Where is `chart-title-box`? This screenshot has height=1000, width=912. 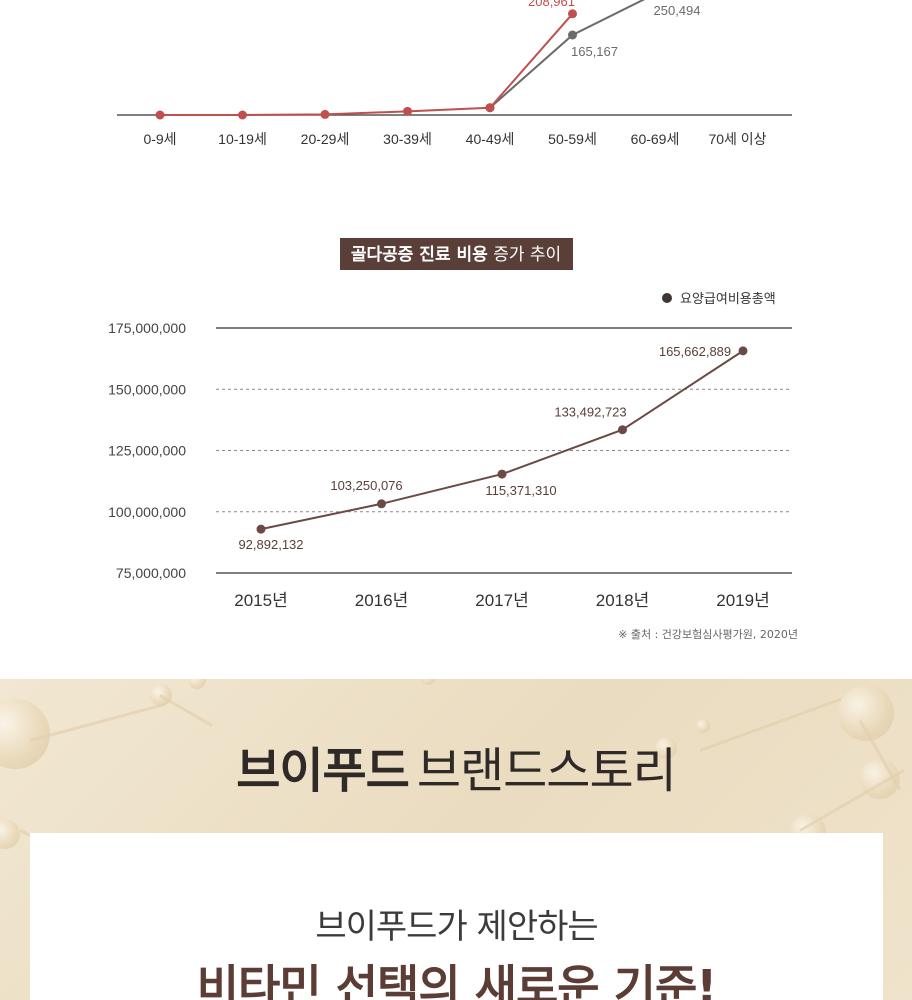
chart-title-box is located at coordinates (456, 254).